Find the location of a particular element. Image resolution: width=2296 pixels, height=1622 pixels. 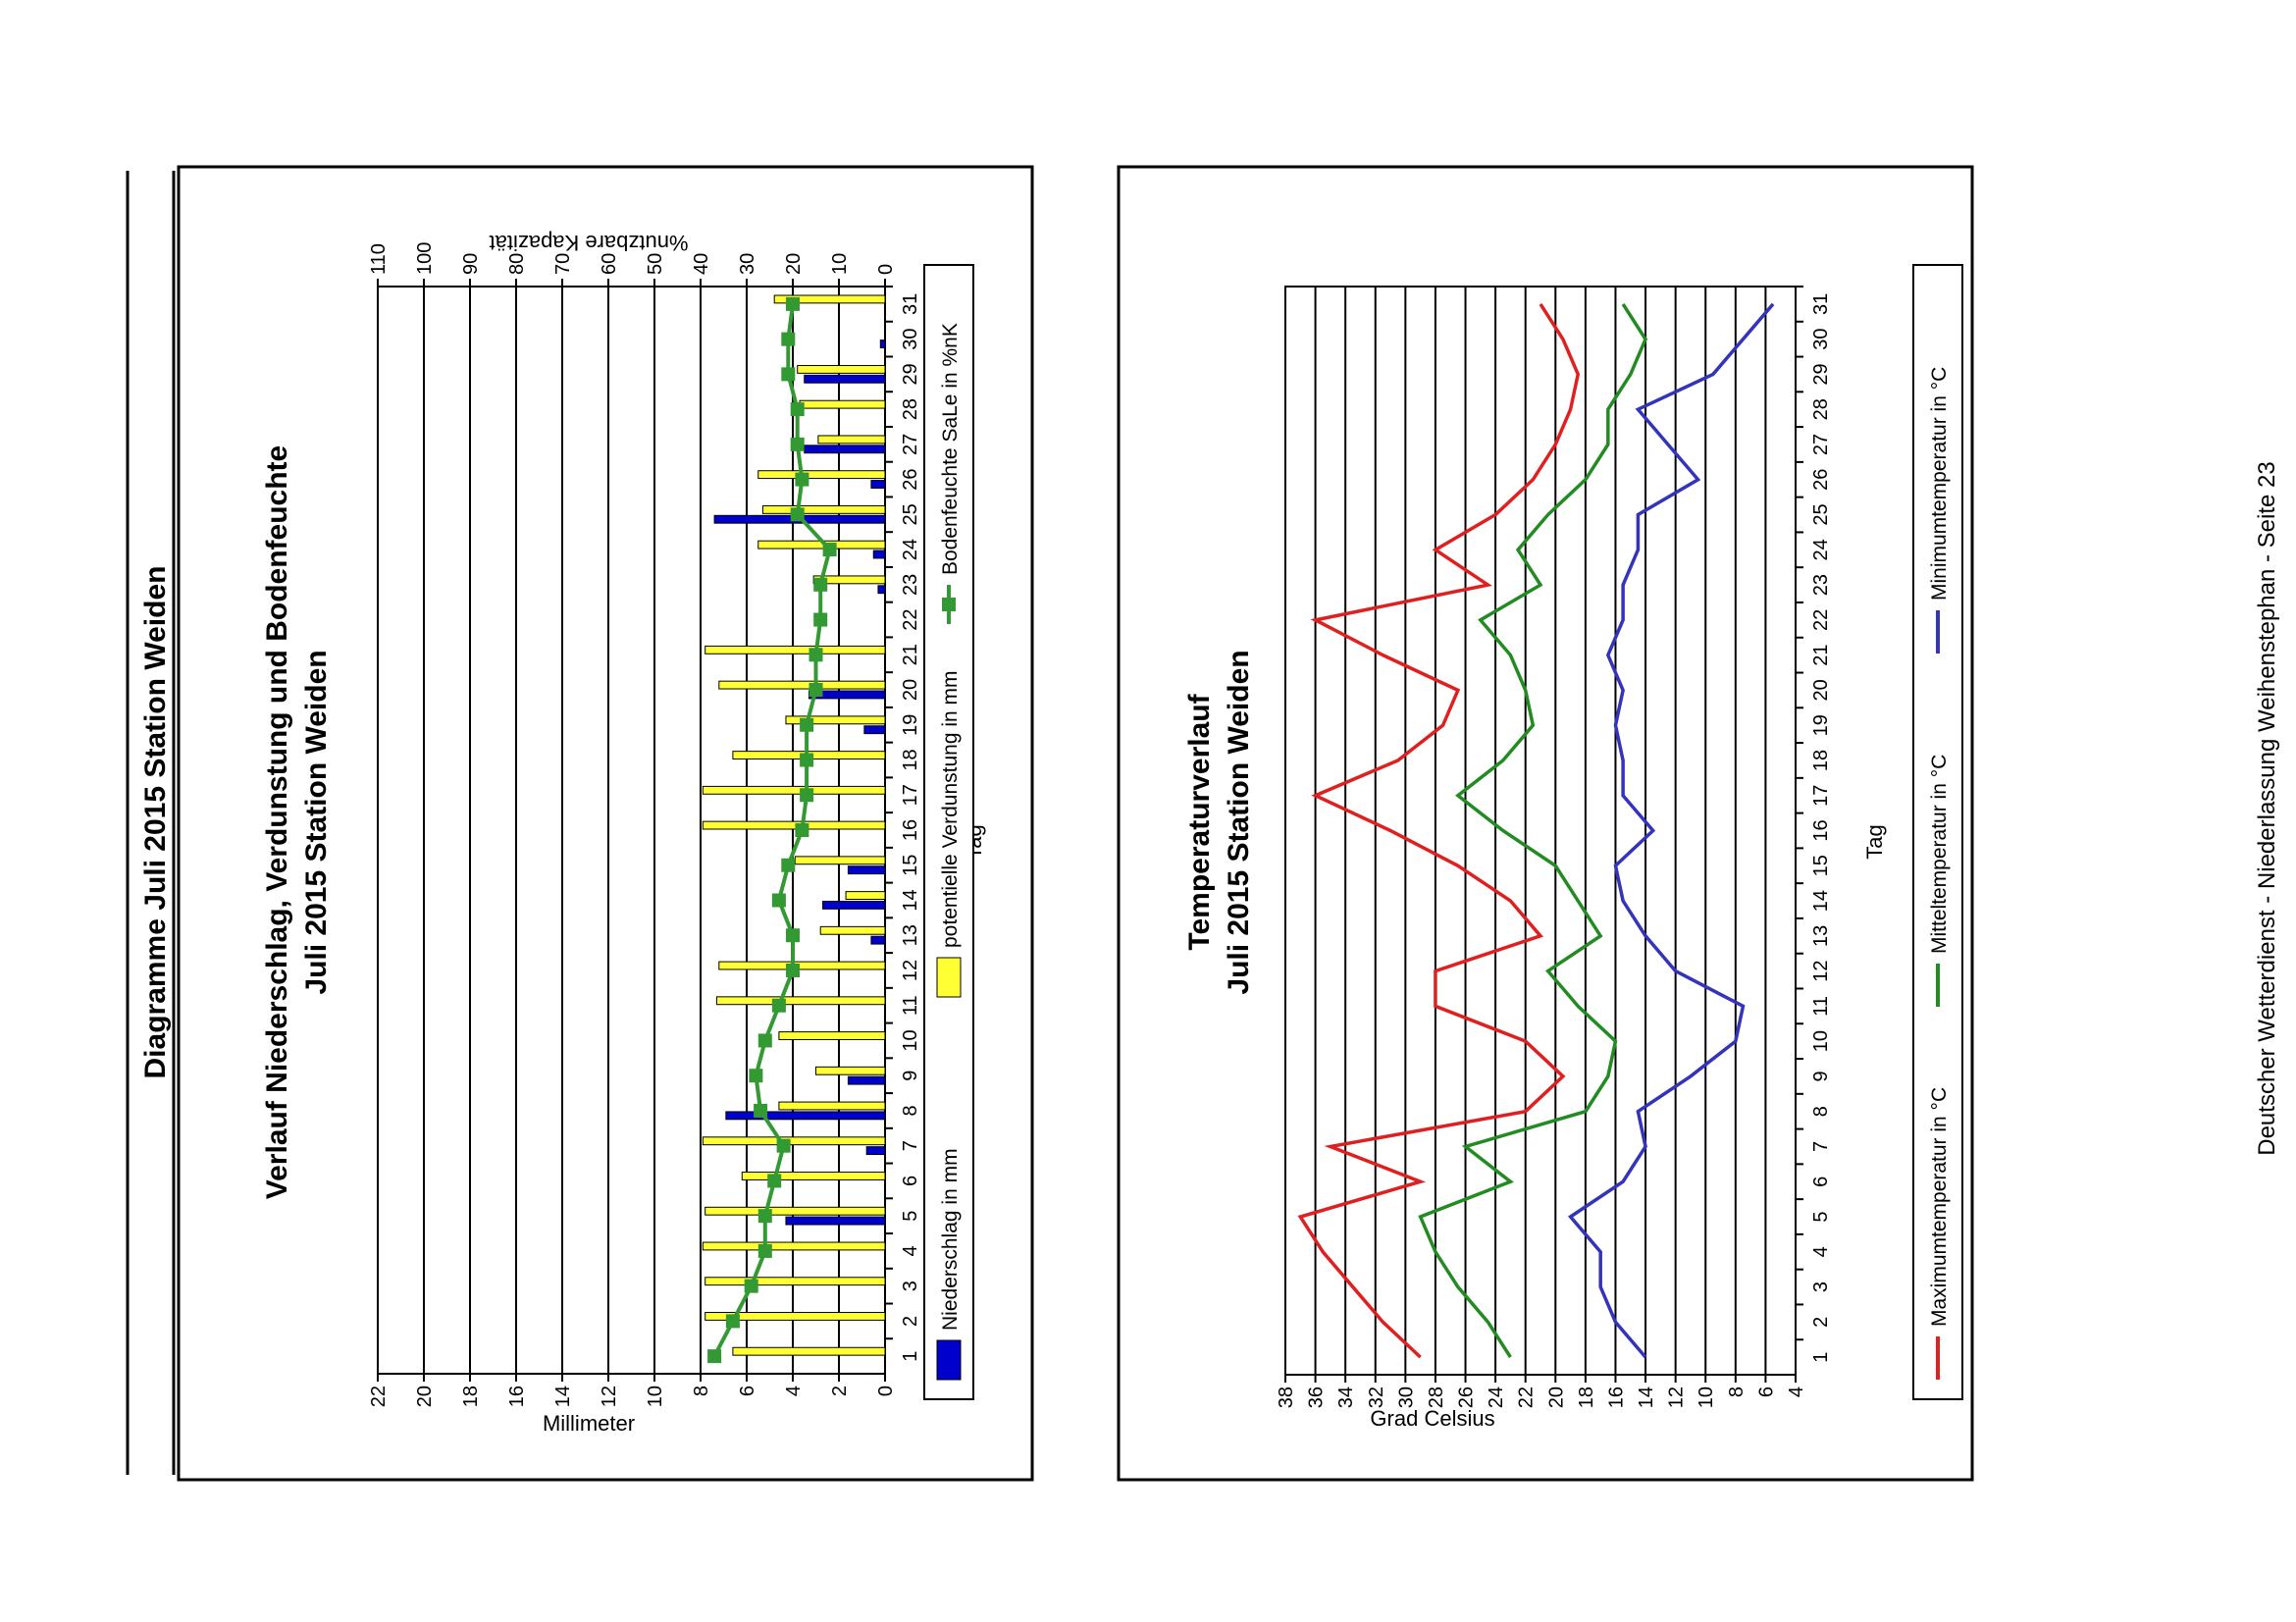

chart1-y2-tick-label: 30 is located at coordinates (747, 264).